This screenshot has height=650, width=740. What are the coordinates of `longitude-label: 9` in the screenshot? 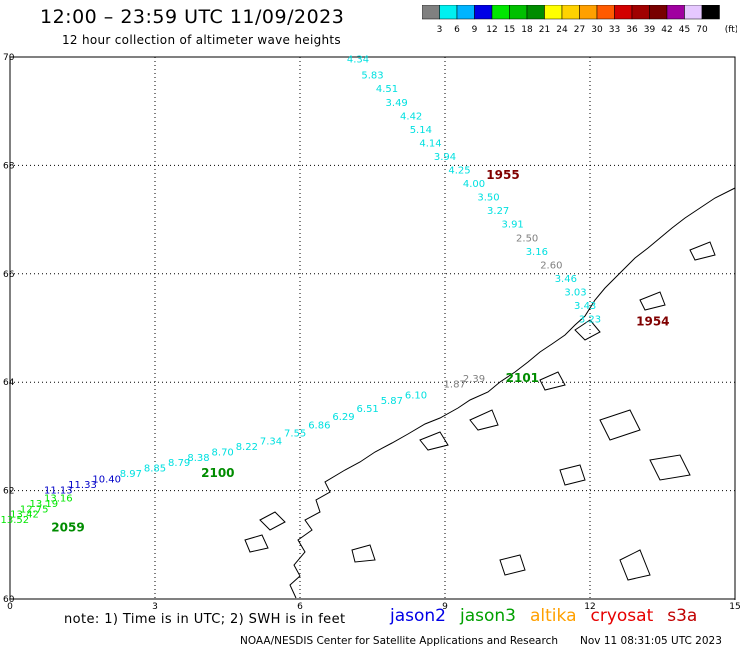 It's located at (445, 607).